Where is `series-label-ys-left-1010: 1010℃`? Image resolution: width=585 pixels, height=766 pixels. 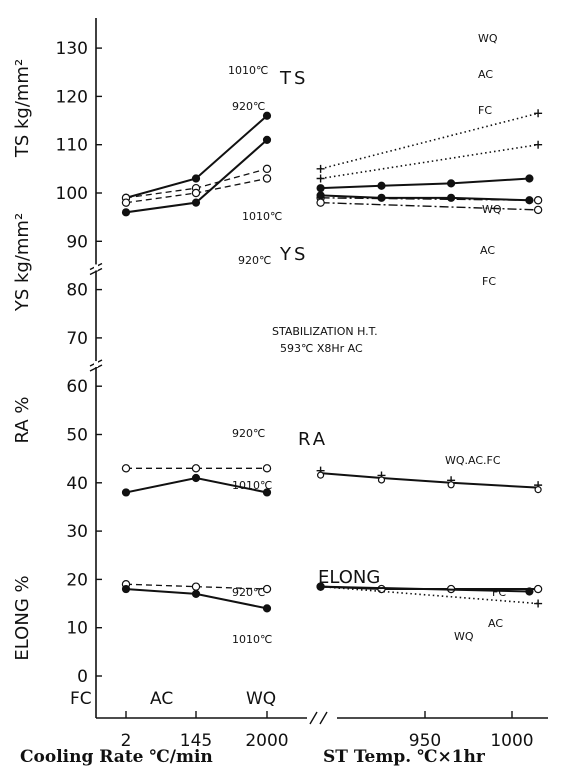 series-label-ys-left-1010: 1010℃ is located at coordinates (262, 216).